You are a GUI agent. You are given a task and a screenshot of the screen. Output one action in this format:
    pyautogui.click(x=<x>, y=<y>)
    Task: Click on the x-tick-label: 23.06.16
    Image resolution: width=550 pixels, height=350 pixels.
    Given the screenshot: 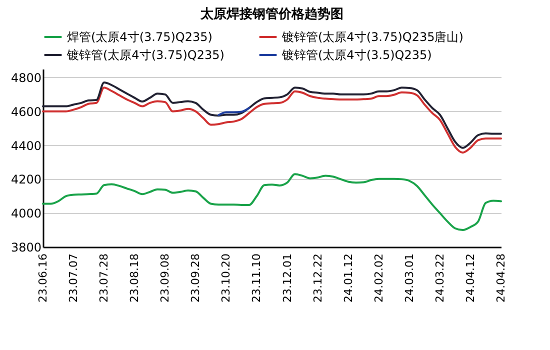 What is the action you would take?
    pyautogui.click(x=43, y=278)
    